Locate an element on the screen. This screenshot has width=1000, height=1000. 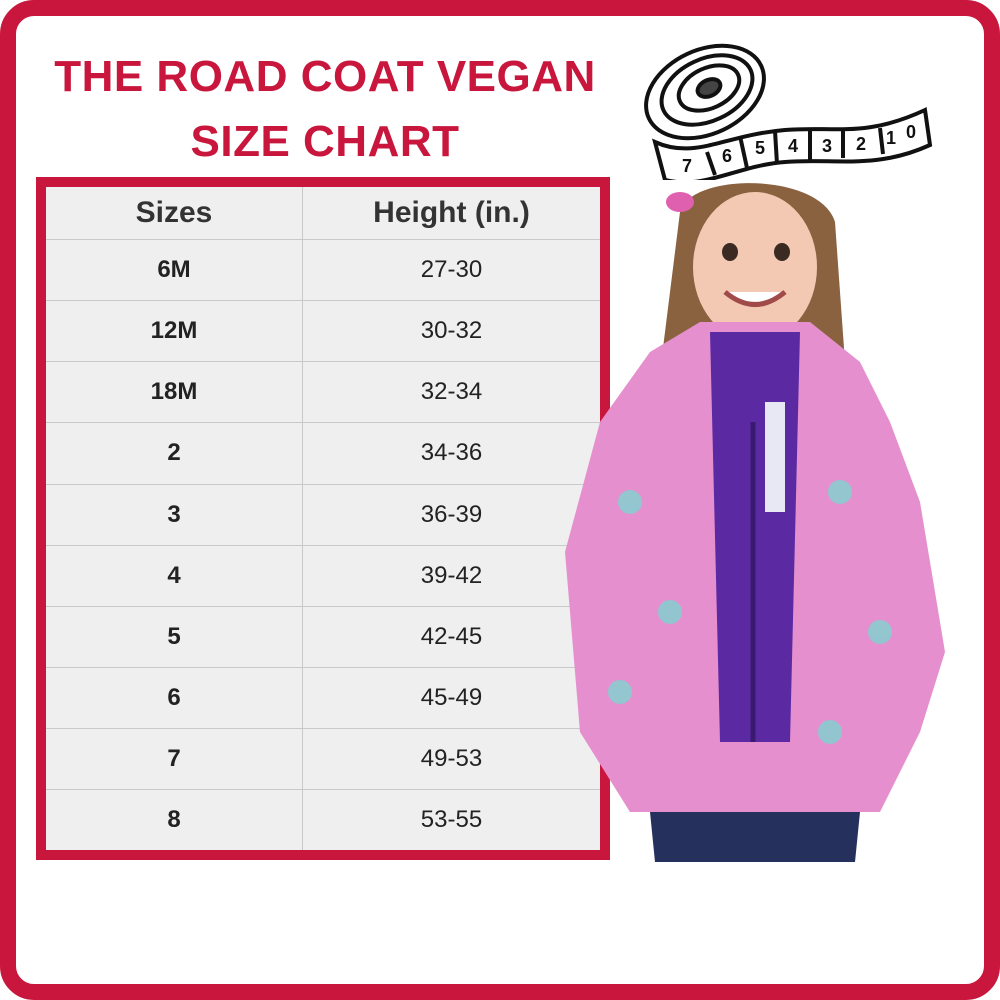
table-row: 6 45-49 is located at coordinates (323, 698).